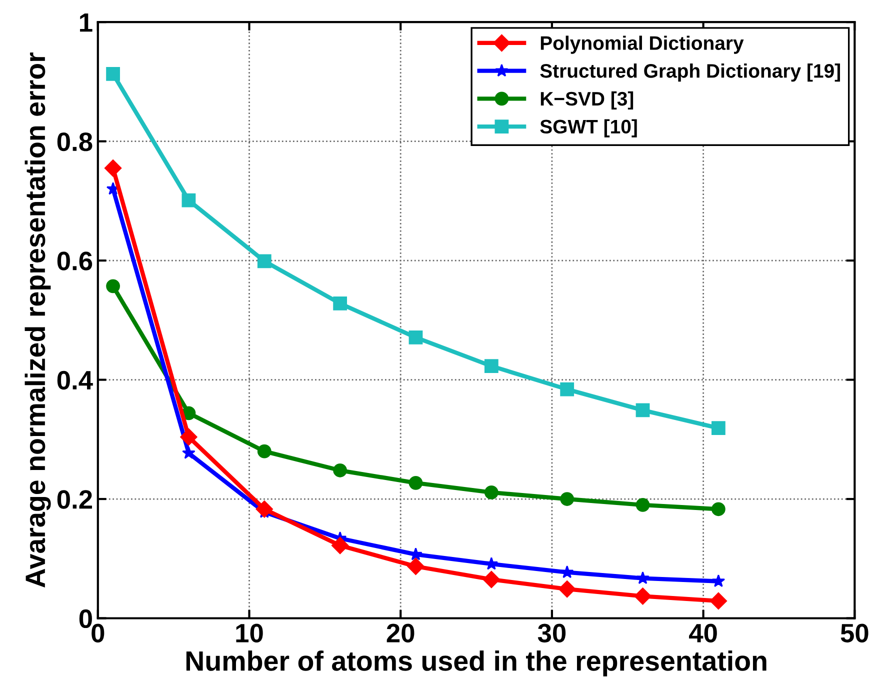 This screenshot has height=690, width=882. I want to click on x-tick-label: 40, so click(703, 633).